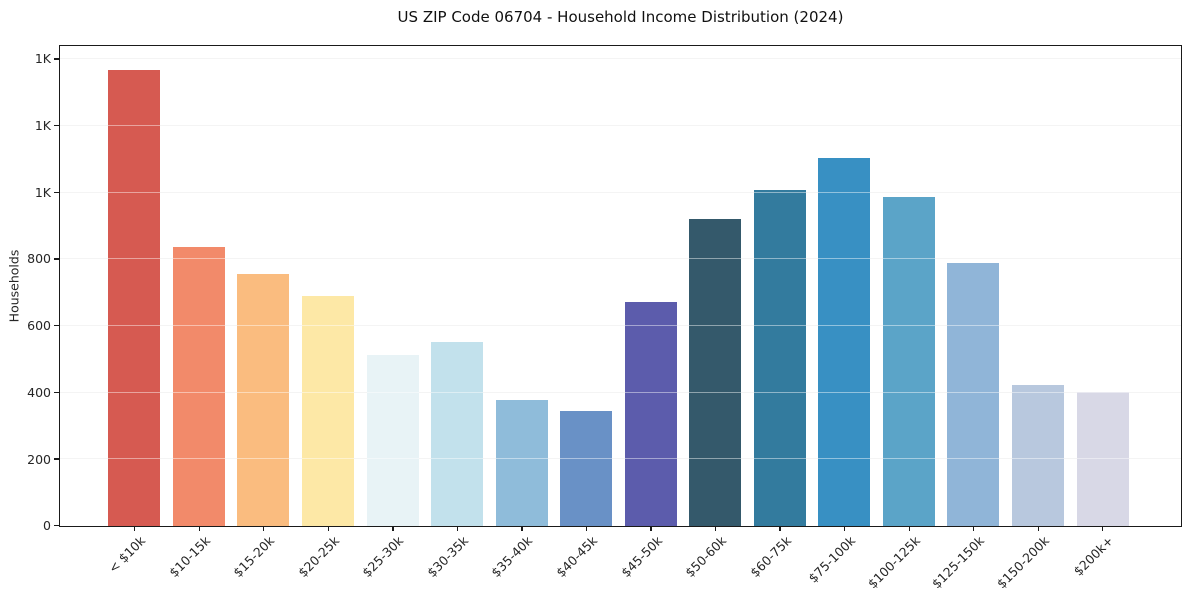  I want to click on y-tick-label: 800, so click(39, 259).